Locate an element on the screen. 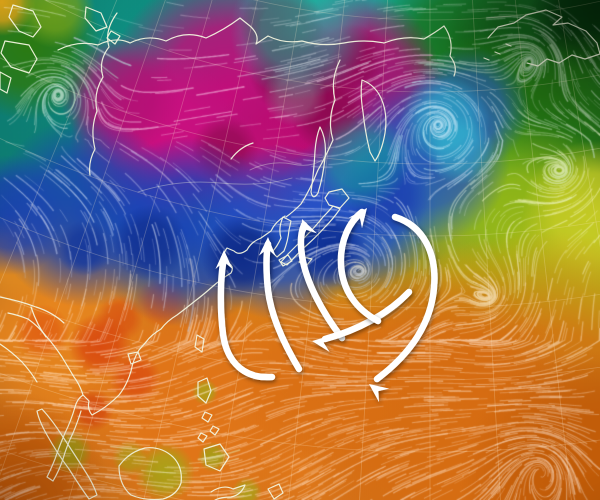 This screenshot has width=600, height=500. cyclonic-hook-arrow is located at coordinates (359, 266).